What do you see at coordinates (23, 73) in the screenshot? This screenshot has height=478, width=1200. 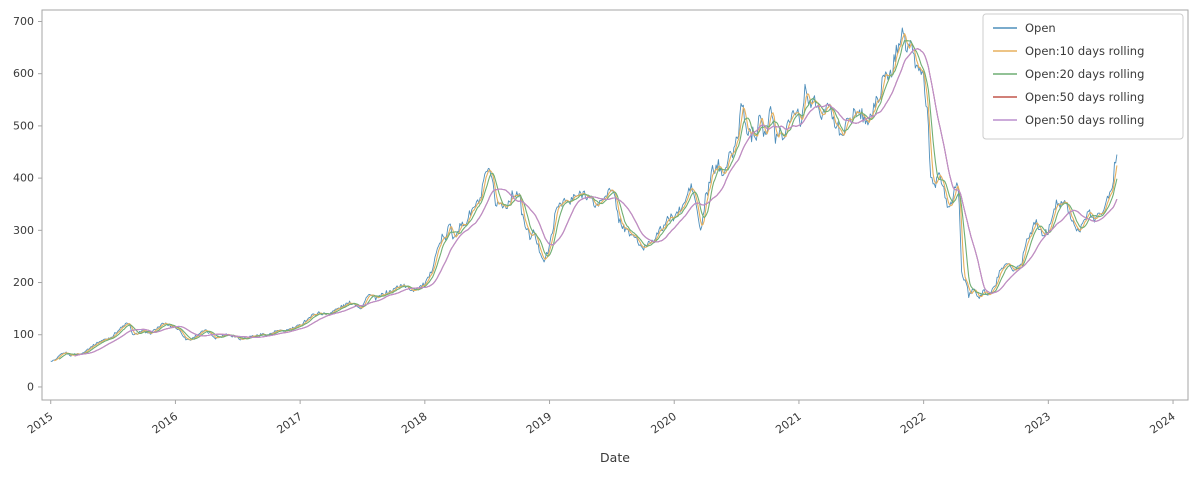 I see `y-tick-label: 600` at bounding box center [23, 73].